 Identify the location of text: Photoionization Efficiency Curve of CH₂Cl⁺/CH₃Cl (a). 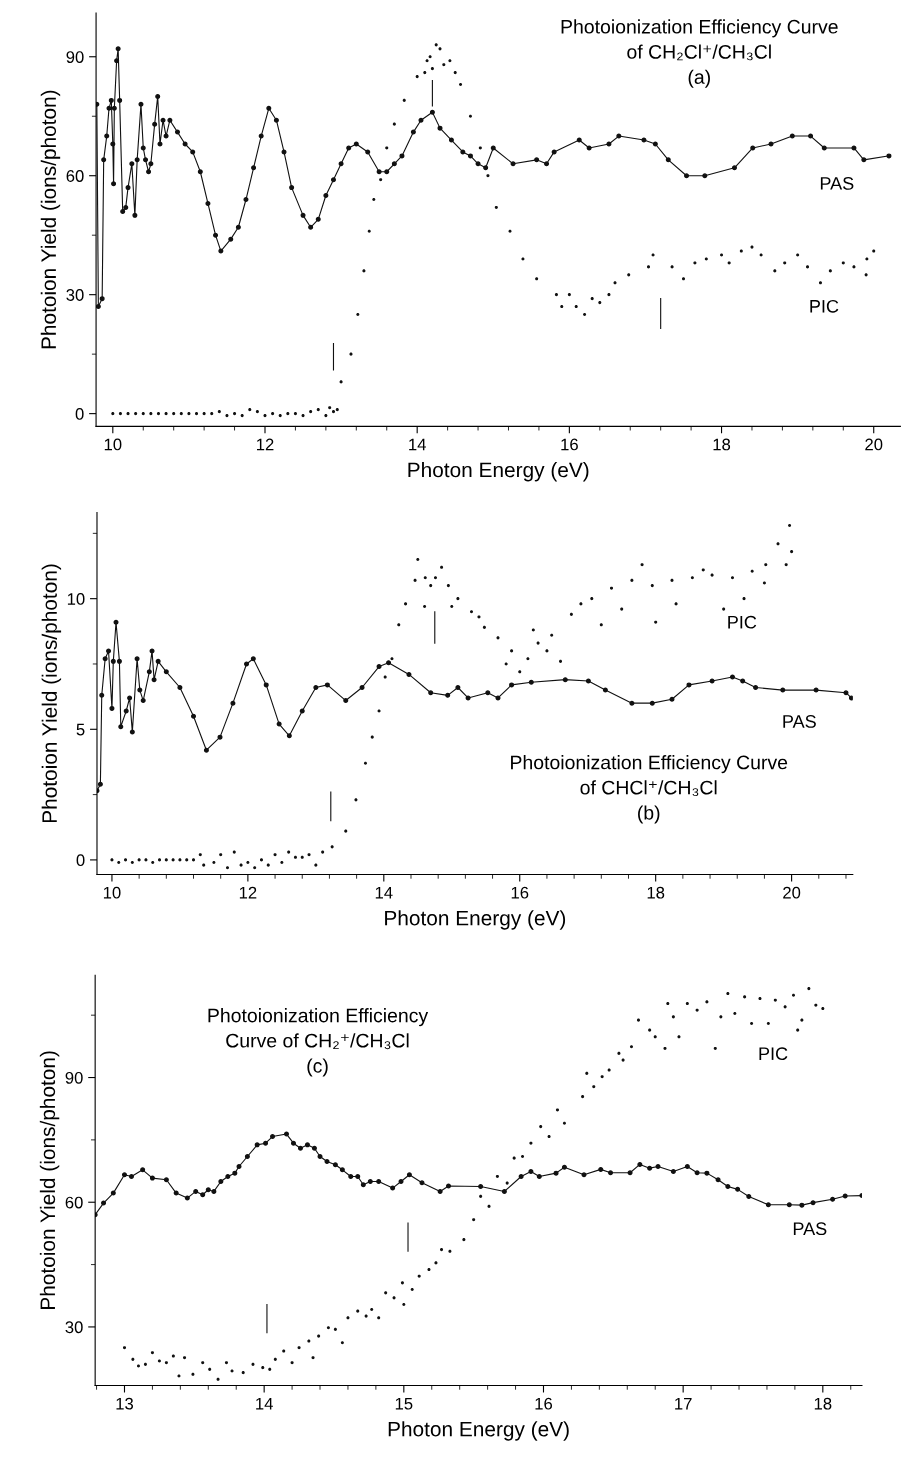
(699, 53).